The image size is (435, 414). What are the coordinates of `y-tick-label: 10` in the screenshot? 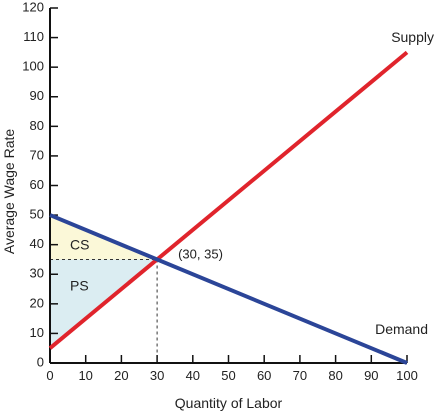 It's located at (37, 332).